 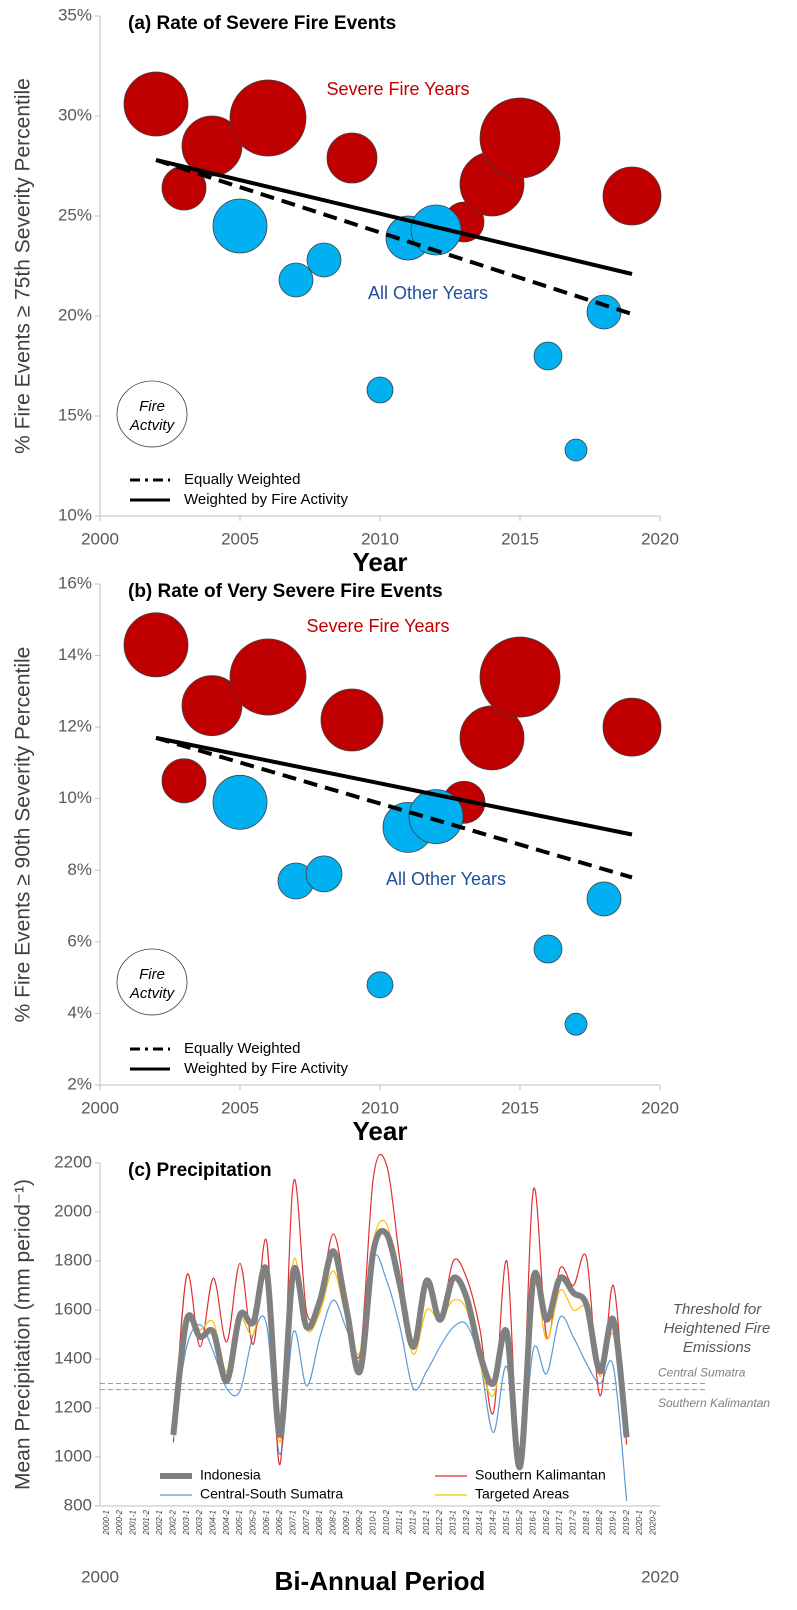 I want to click on chart-title: (b) Rate of Very Severe Fire Events, so click(x=285, y=591).